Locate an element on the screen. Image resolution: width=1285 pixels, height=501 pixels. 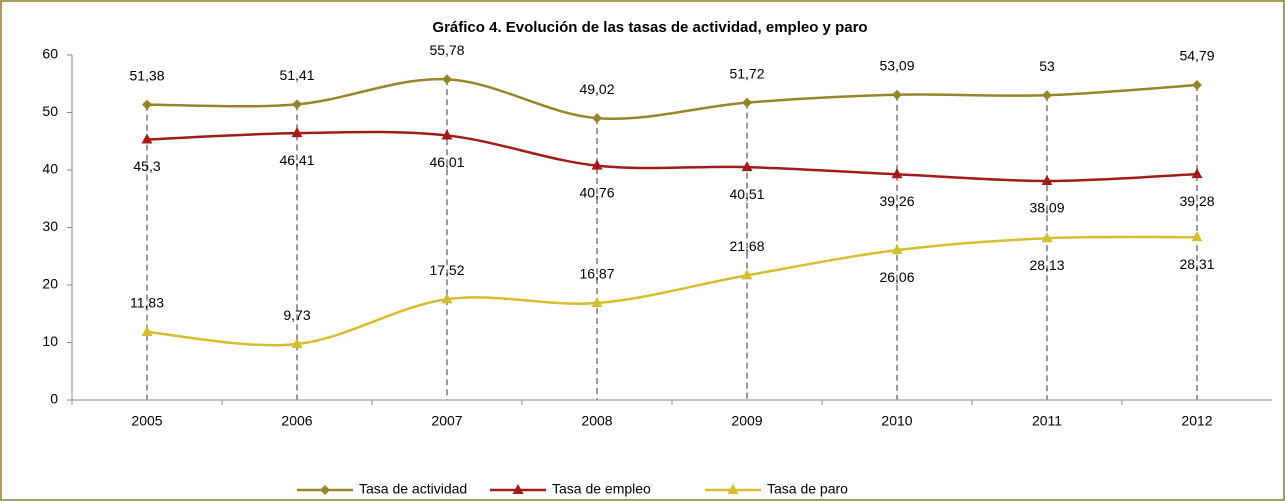
data-label: 51,72 is located at coordinates (746, 73).